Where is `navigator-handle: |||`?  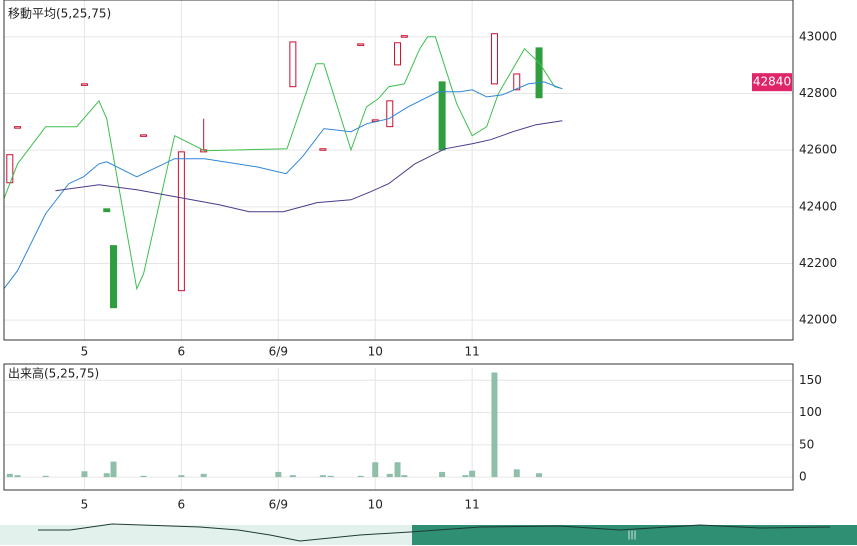 navigator-handle: ||| is located at coordinates (631, 536).